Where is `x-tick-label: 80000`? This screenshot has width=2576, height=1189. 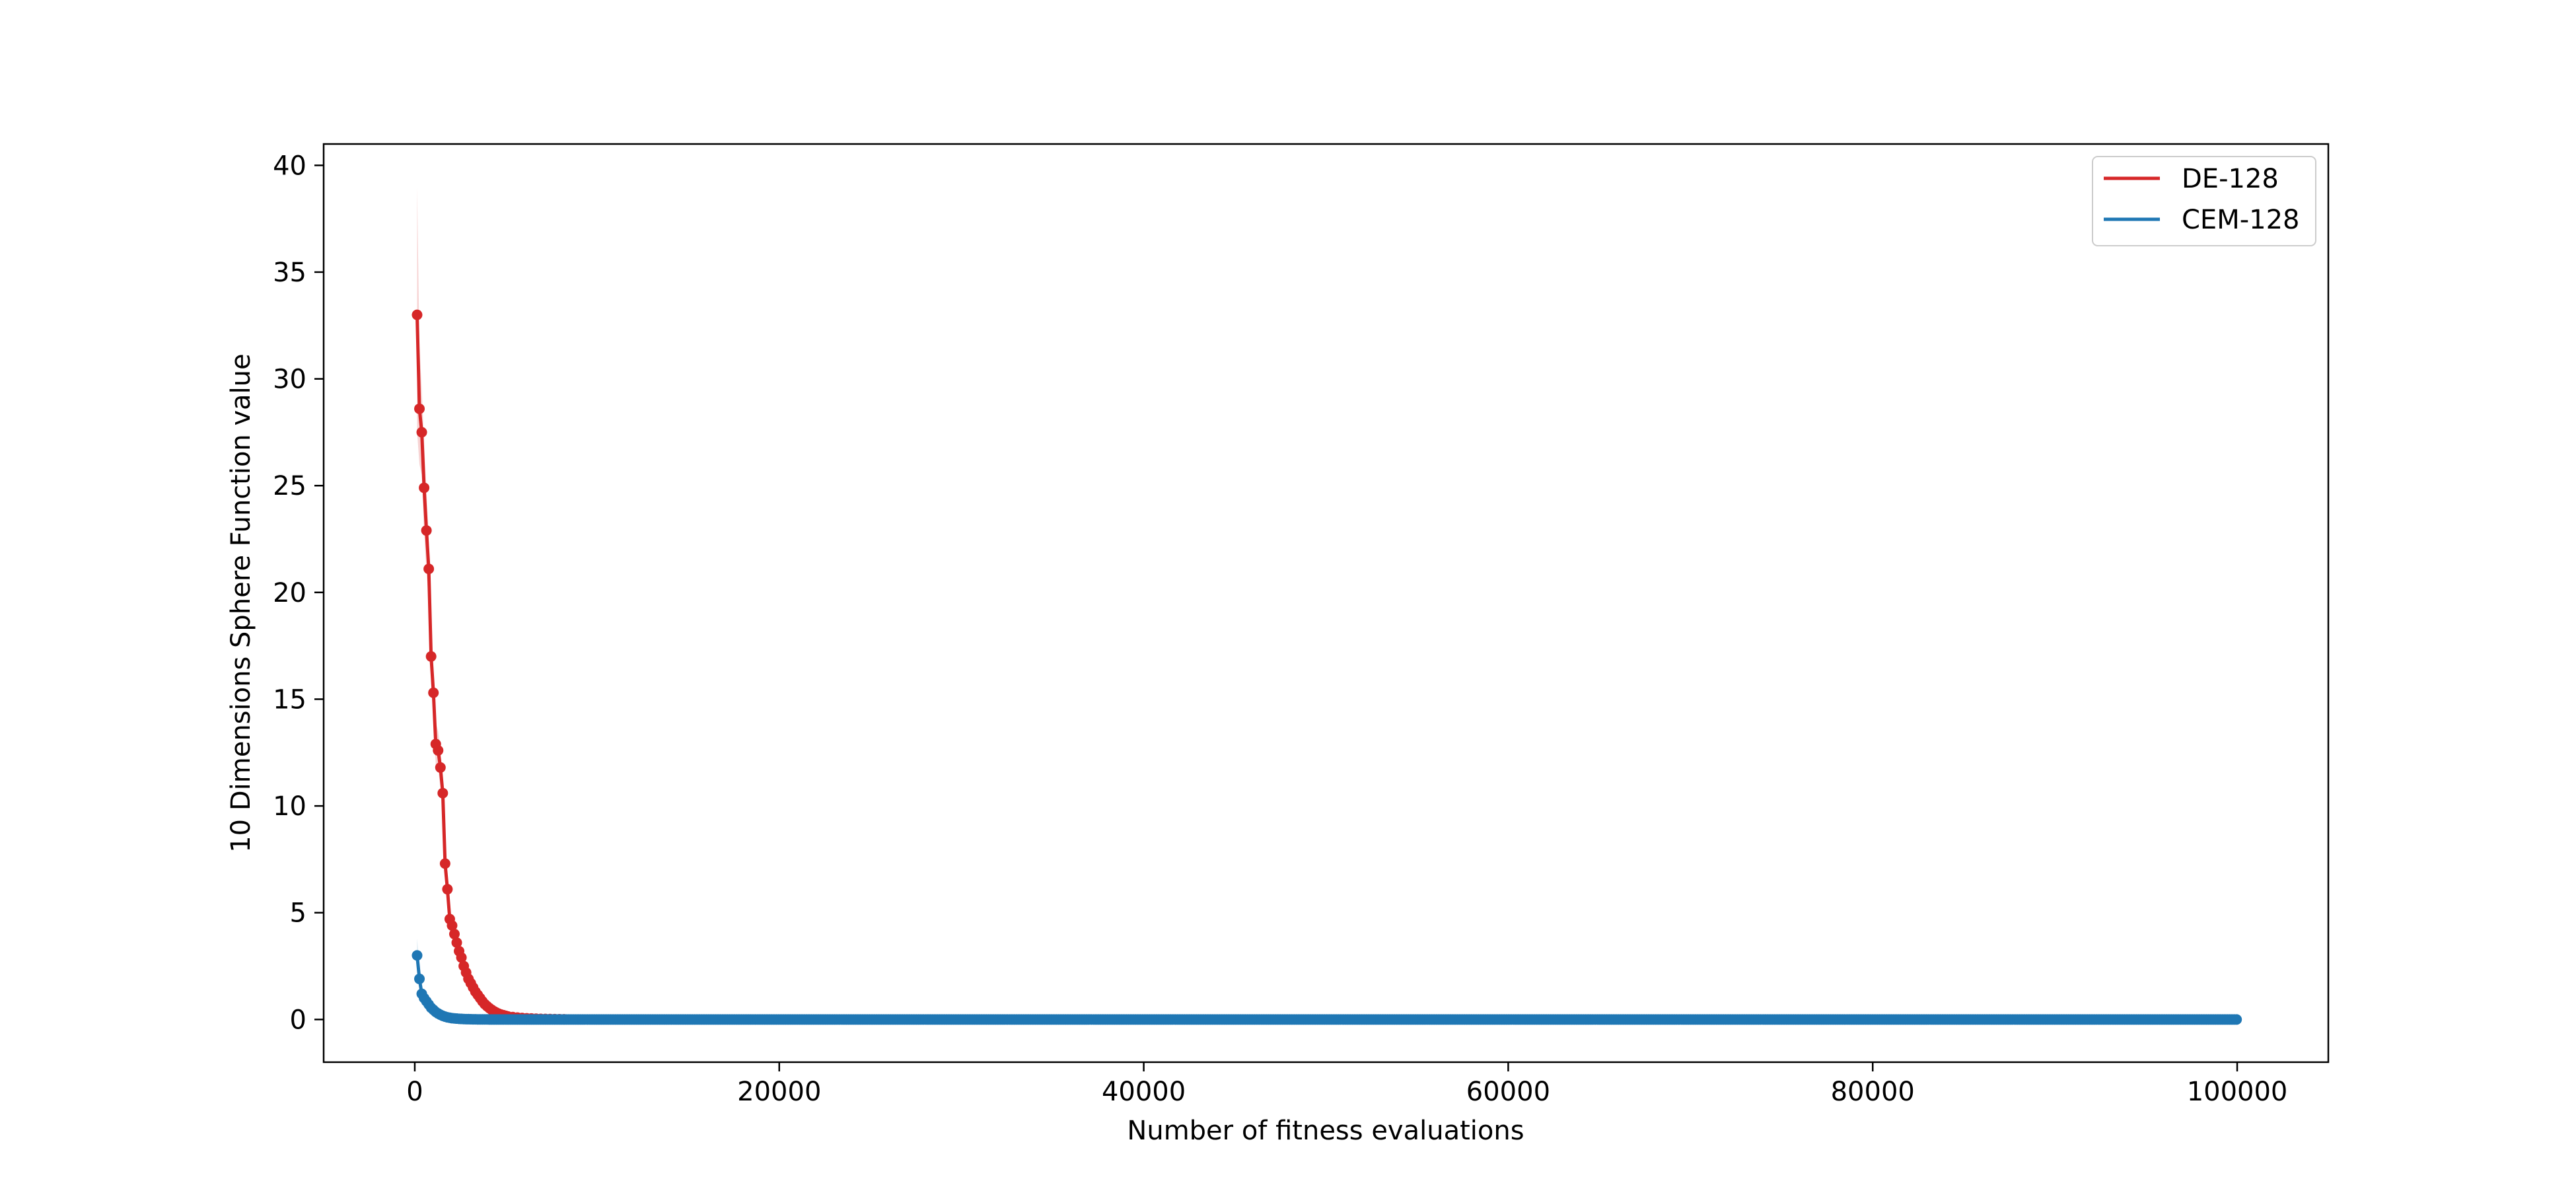 x-tick-label: 80000 is located at coordinates (1873, 1092).